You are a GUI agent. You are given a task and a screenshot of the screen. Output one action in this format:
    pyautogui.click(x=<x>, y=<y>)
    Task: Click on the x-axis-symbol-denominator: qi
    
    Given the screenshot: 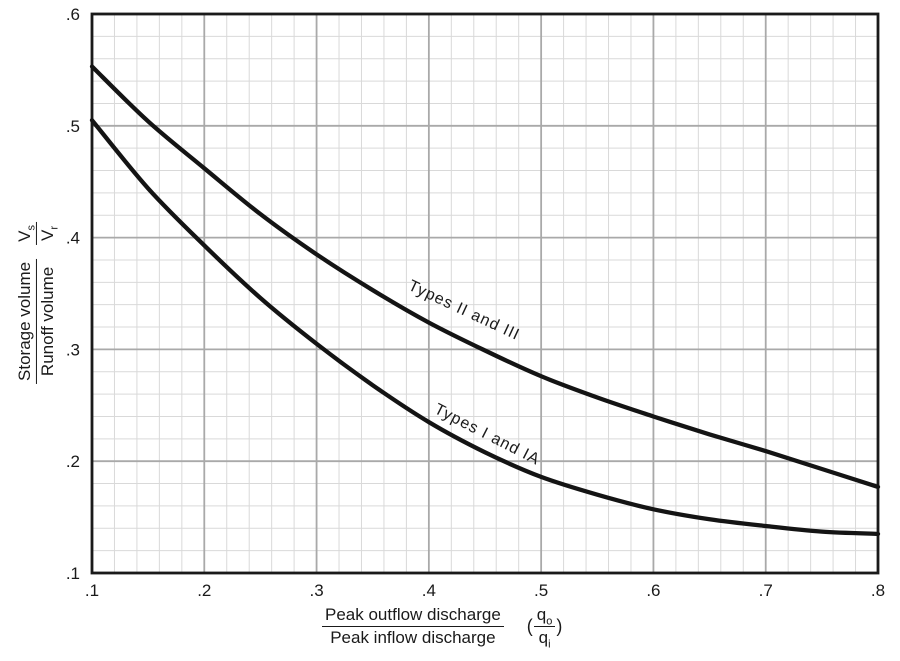 What is the action you would take?
    pyautogui.click(x=545, y=638)
    